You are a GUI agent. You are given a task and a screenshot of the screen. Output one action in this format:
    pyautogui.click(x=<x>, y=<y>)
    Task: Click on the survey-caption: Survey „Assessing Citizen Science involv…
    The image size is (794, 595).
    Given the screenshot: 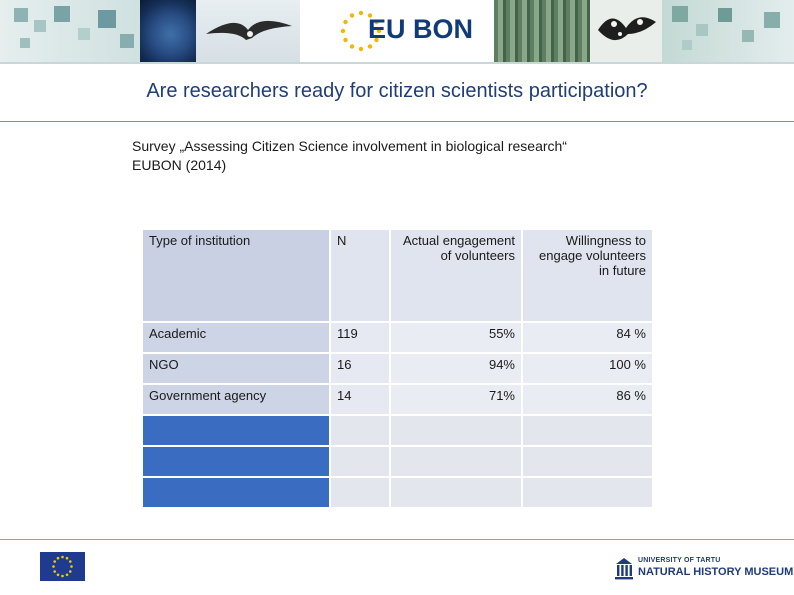 What is the action you would take?
    pyautogui.click(x=412, y=156)
    